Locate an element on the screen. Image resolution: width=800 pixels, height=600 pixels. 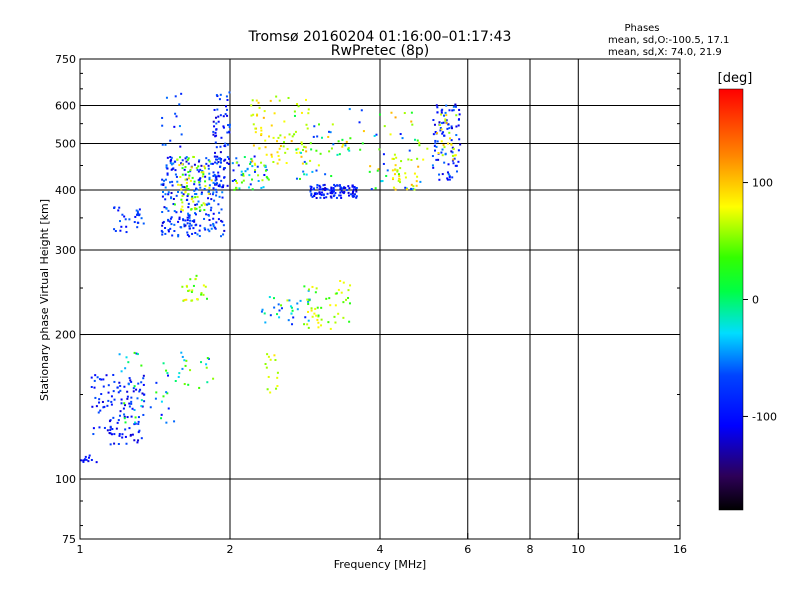
stats-line-x: mean, sd,X: 74.0, 21.9 is located at coordinates (665, 52).